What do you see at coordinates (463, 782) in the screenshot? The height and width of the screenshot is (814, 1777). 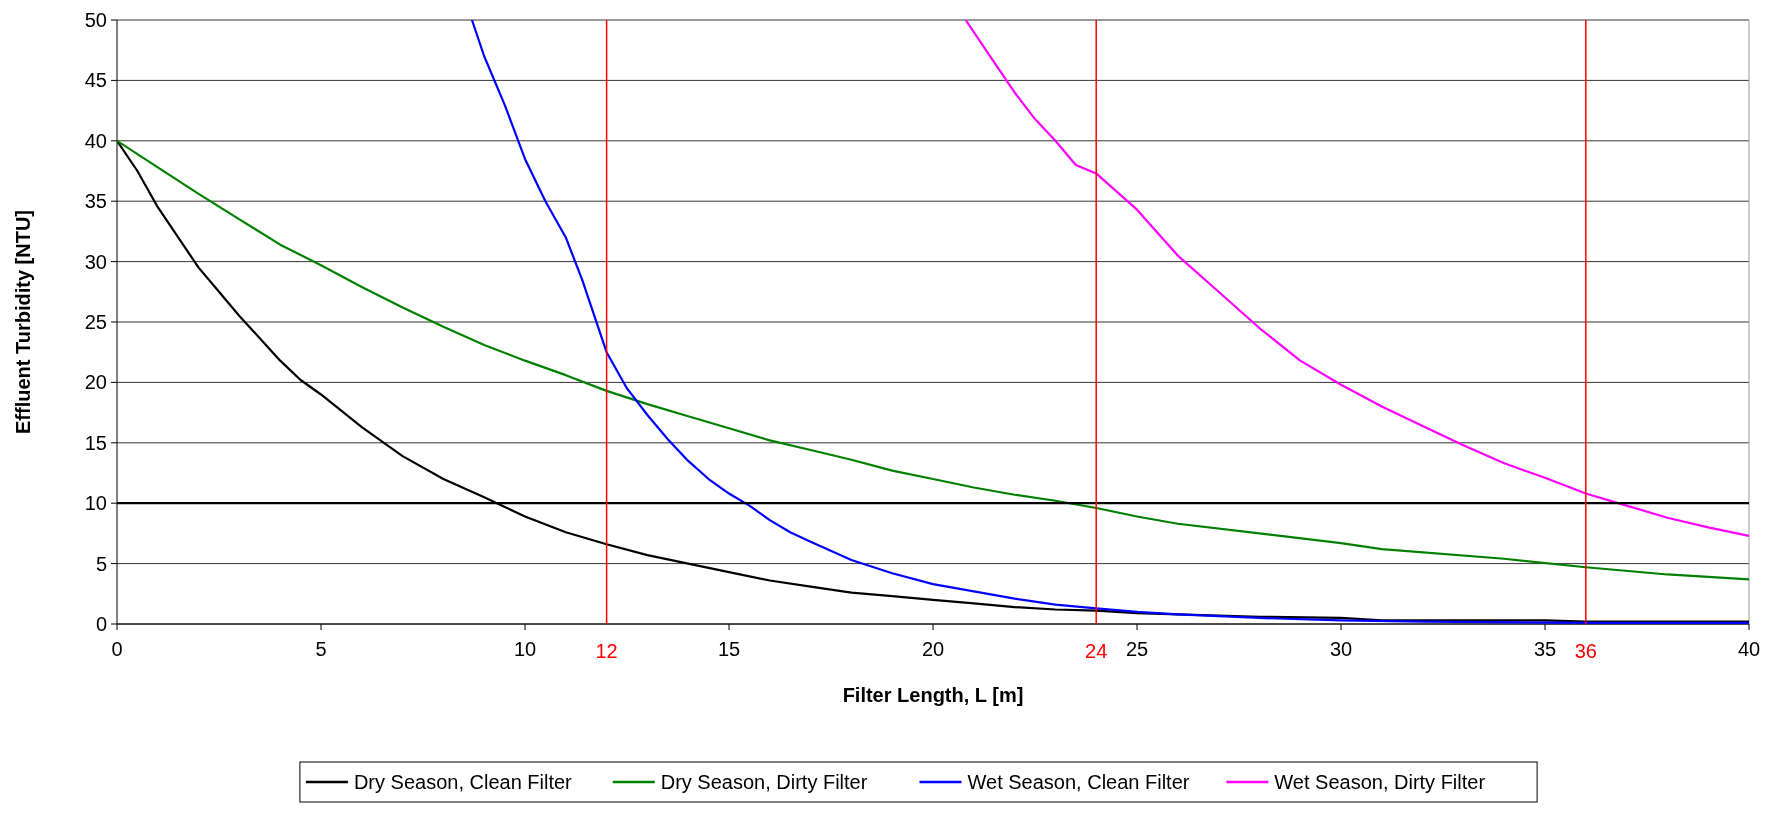 I see `legend-label: Dry Season, Clean Filter` at bounding box center [463, 782].